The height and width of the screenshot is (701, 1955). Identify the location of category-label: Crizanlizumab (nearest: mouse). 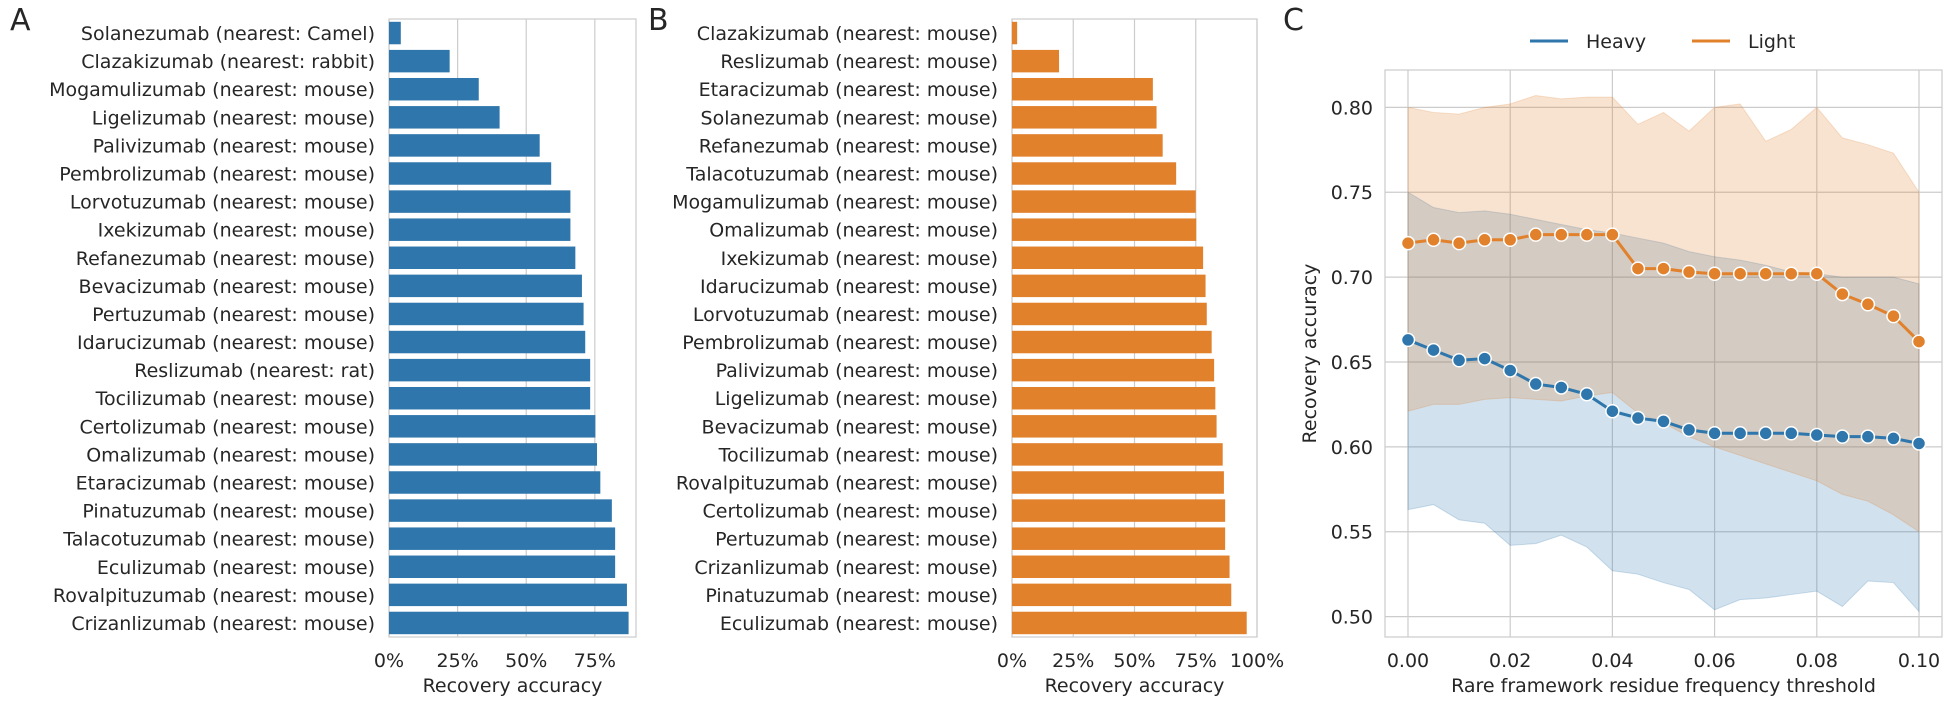
(846, 568).